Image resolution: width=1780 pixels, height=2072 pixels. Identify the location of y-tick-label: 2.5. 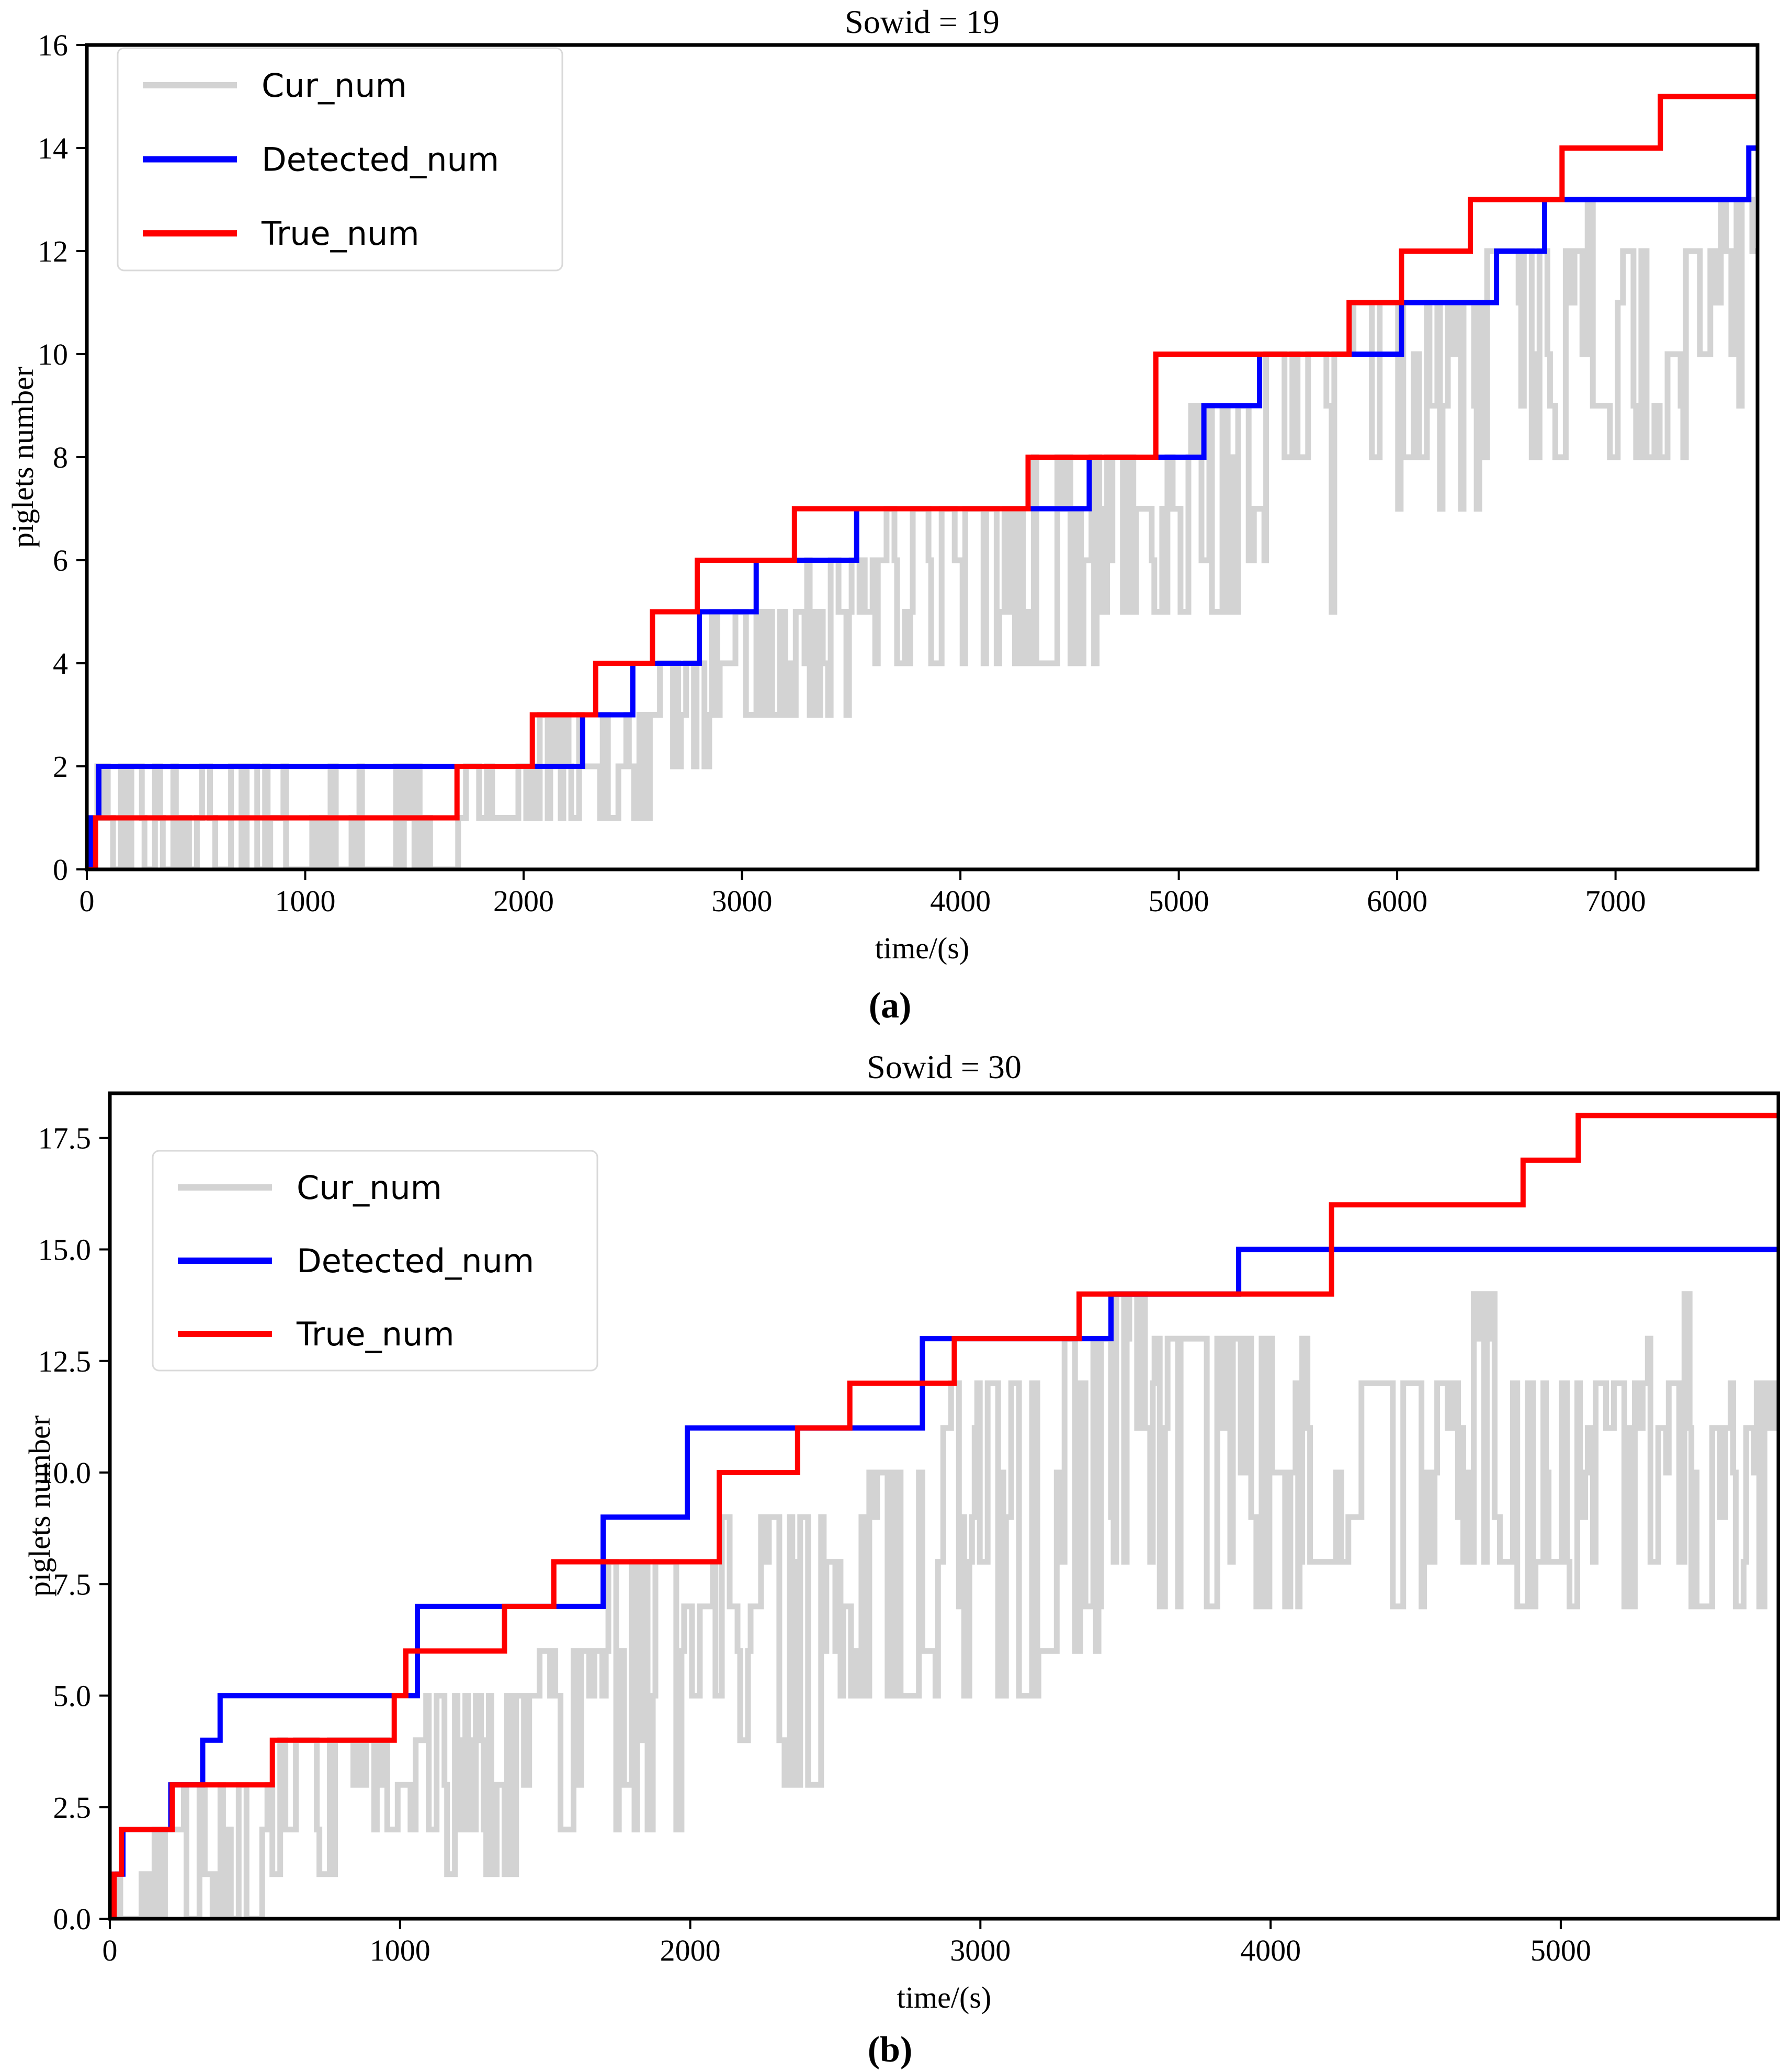
(72, 1808).